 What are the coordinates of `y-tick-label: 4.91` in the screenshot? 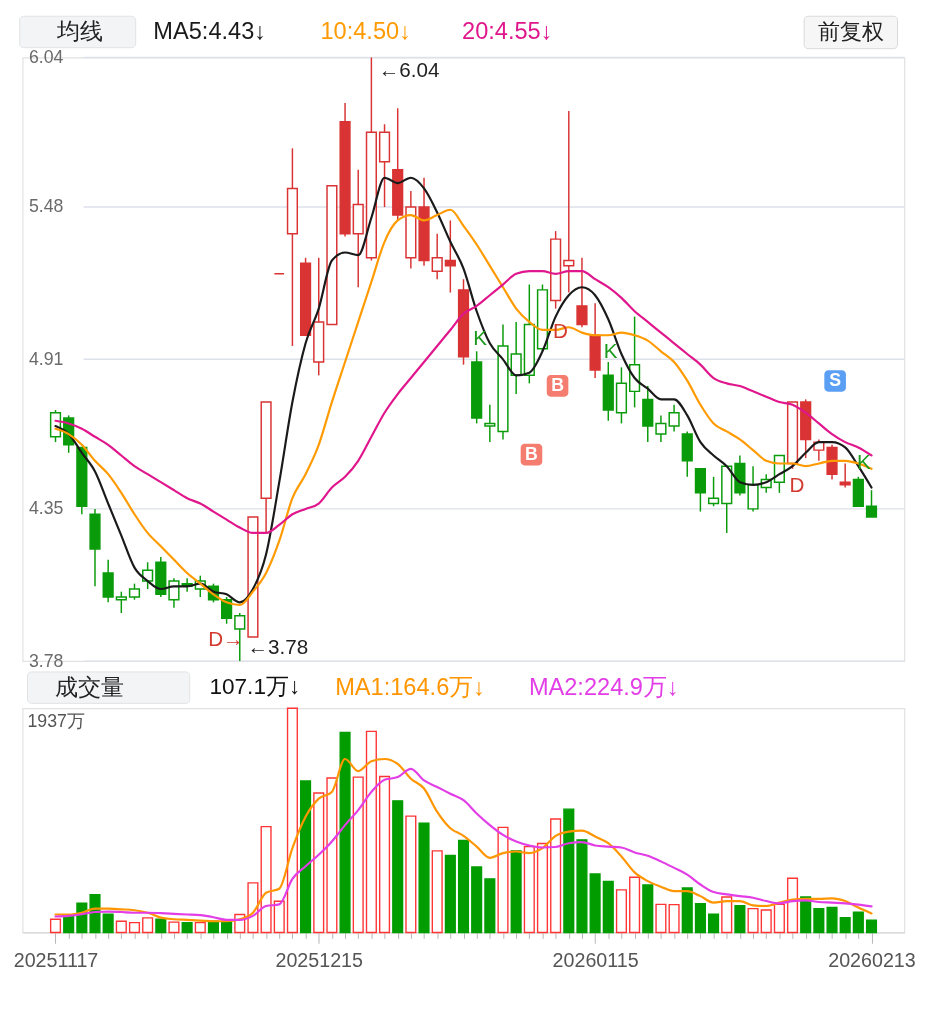 It's located at (46, 358).